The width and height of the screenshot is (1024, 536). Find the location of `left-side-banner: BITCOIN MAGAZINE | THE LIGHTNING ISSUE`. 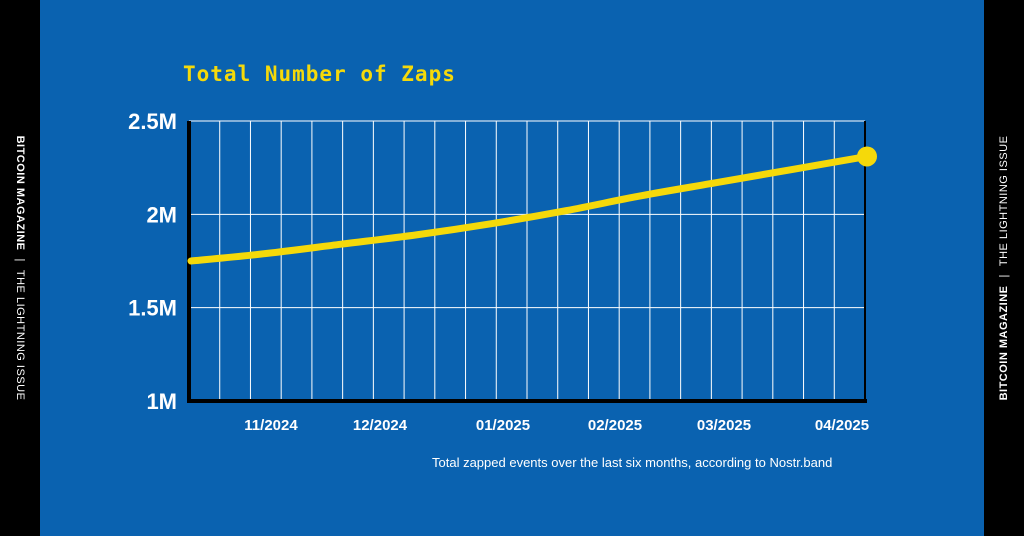

left-side-banner: BITCOIN MAGAZINE | THE LIGHTNING ISSUE is located at coordinates (20, 268).